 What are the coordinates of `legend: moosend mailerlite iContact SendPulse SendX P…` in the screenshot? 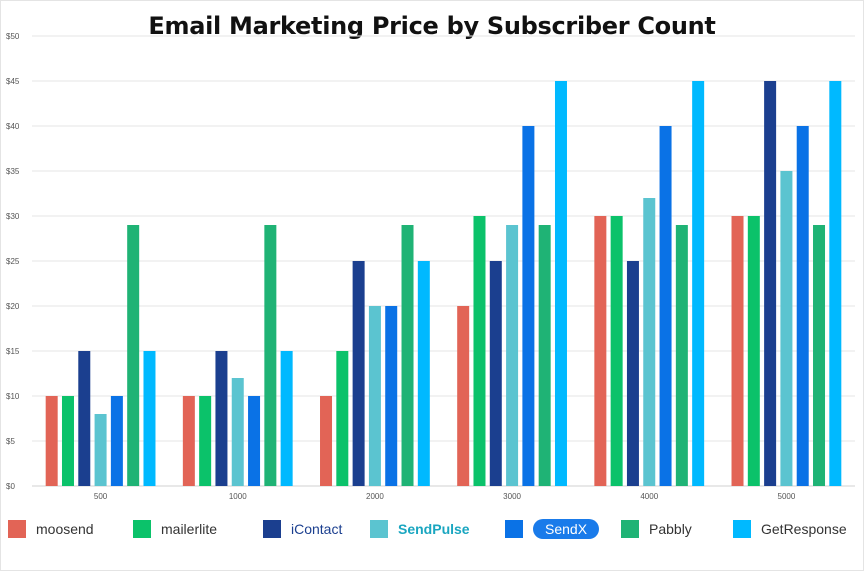 It's located at (432, 529).